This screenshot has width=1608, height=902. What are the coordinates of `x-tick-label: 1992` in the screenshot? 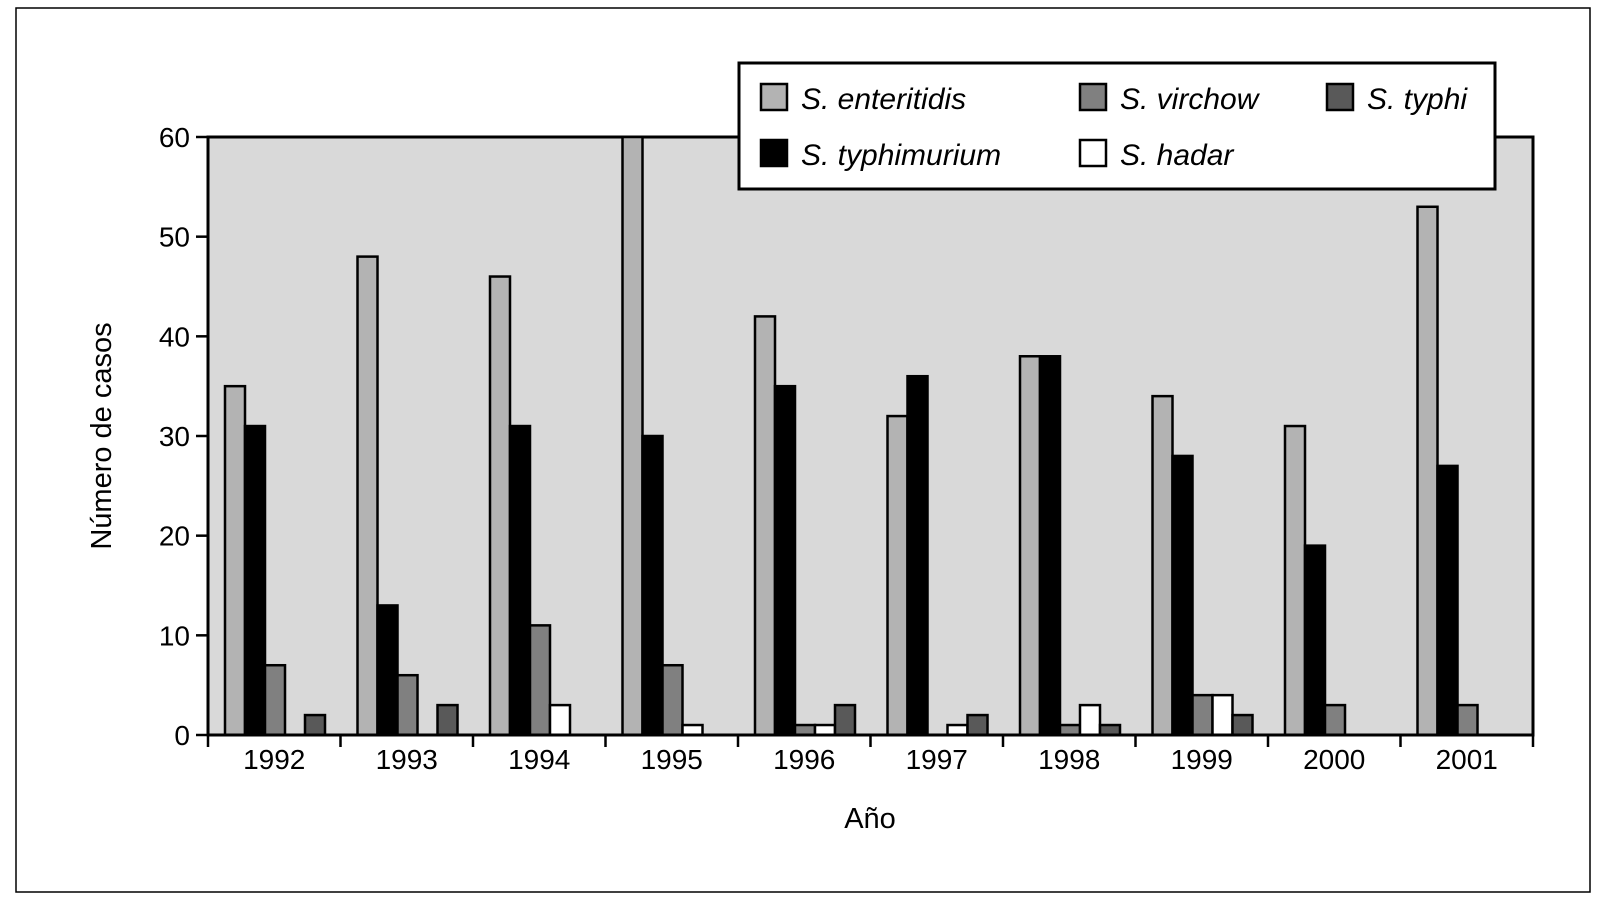 It's located at (274, 759).